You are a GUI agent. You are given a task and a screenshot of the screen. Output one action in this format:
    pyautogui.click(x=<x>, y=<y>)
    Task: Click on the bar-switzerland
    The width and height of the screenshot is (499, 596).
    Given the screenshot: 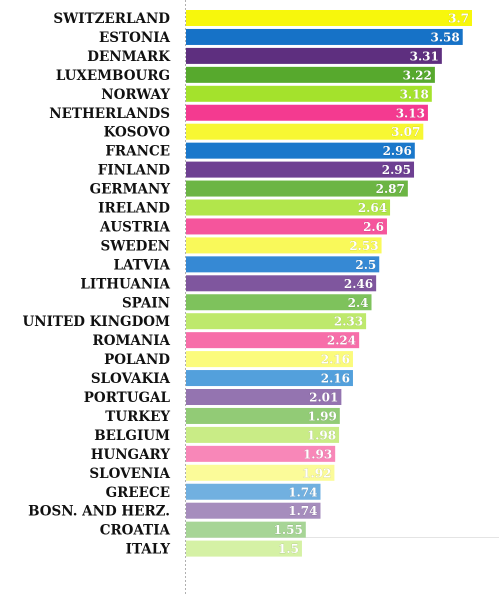 What is the action you would take?
    pyautogui.click(x=329, y=18)
    